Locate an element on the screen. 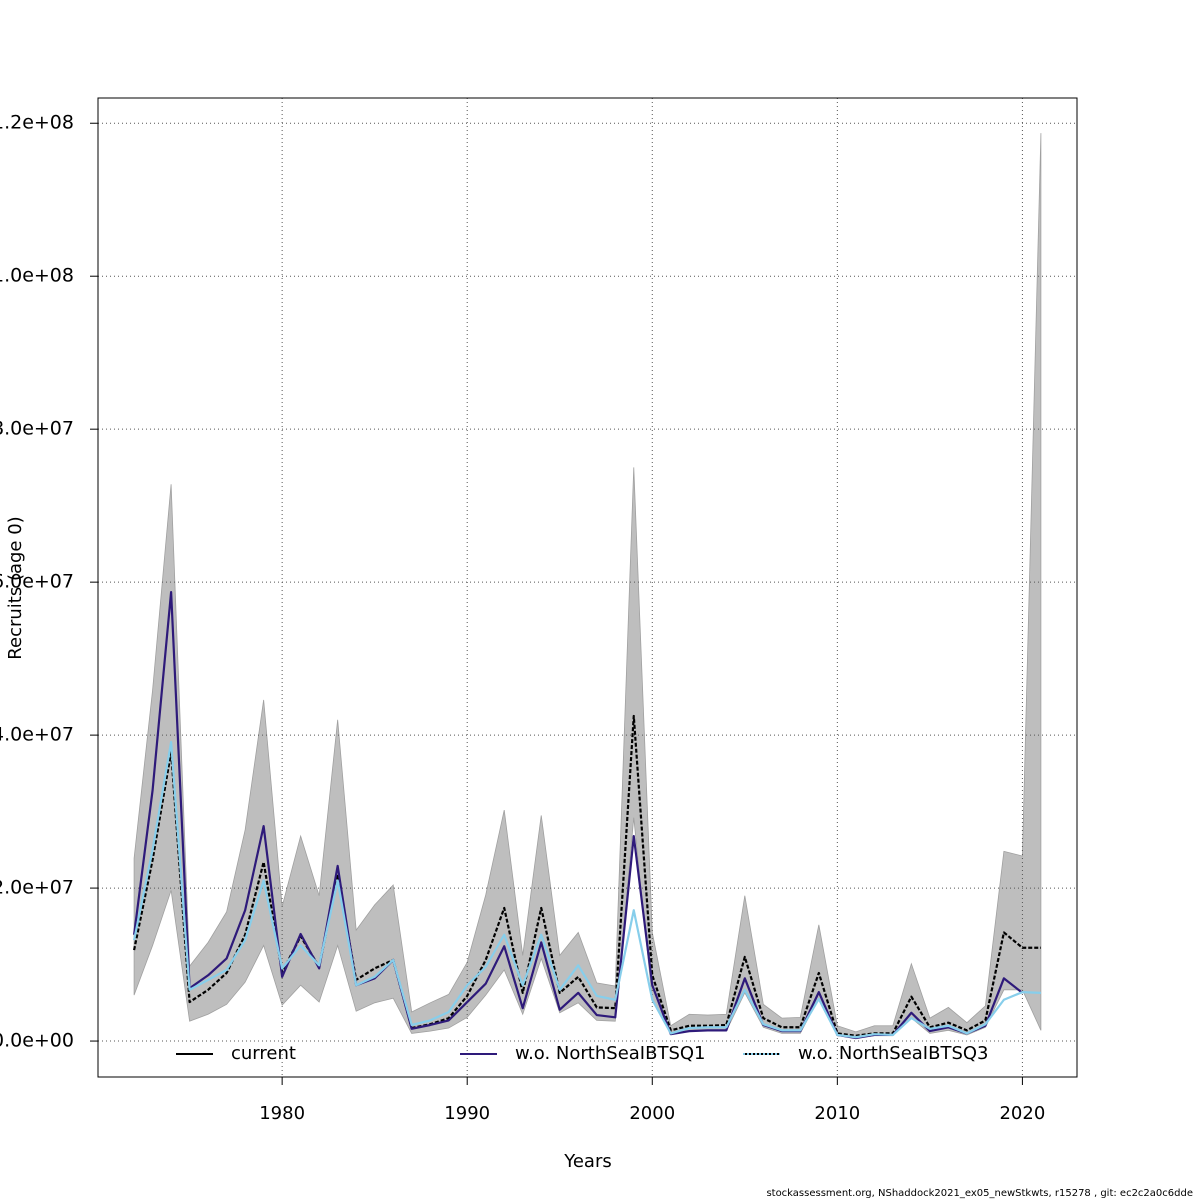  x-tick-label: 2020 is located at coordinates (1022, 1113).